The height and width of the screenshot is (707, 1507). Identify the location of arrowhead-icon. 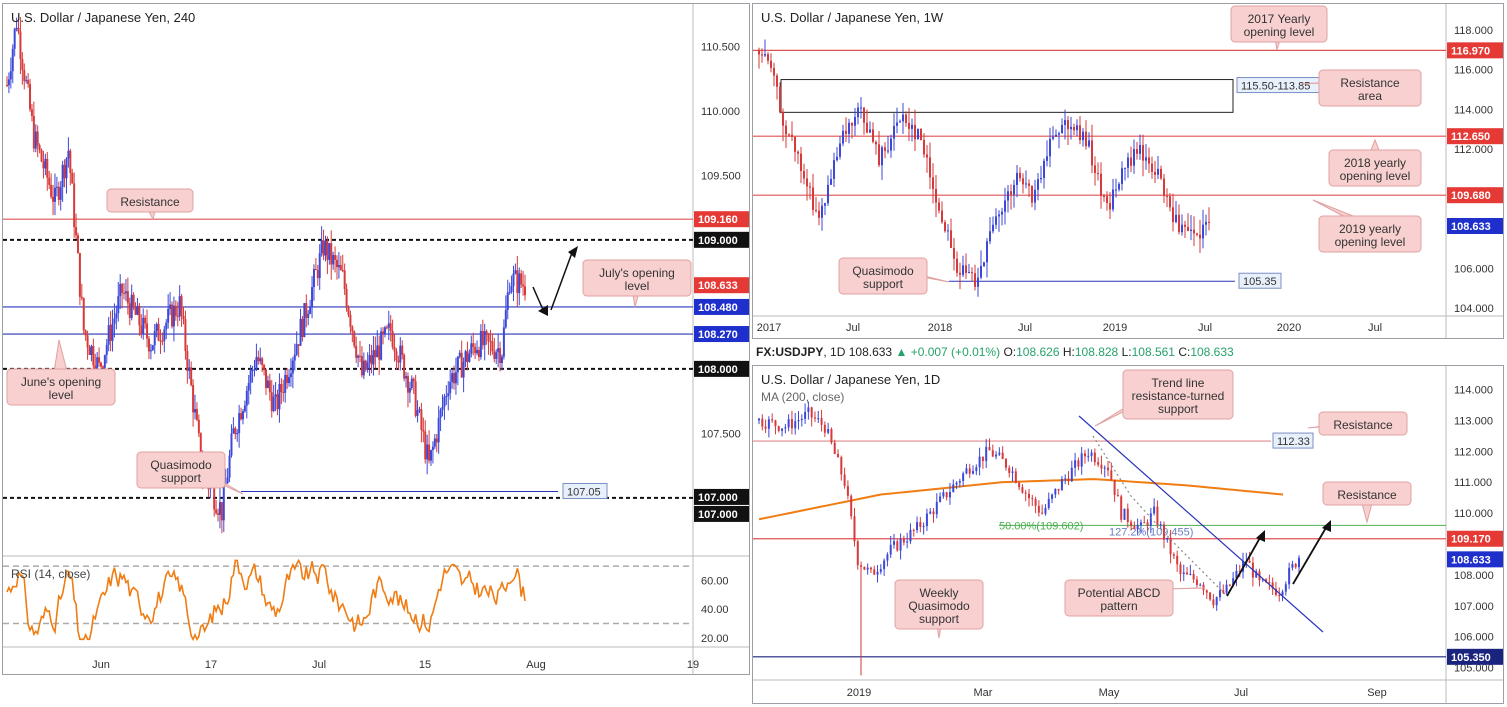
(543, 310).